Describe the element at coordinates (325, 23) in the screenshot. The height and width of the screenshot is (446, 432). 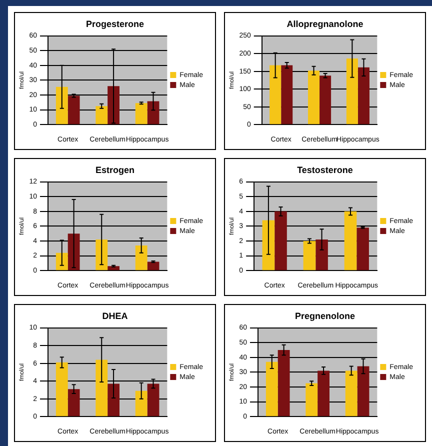
I see `chart-title: Allopregnanolone` at that location.